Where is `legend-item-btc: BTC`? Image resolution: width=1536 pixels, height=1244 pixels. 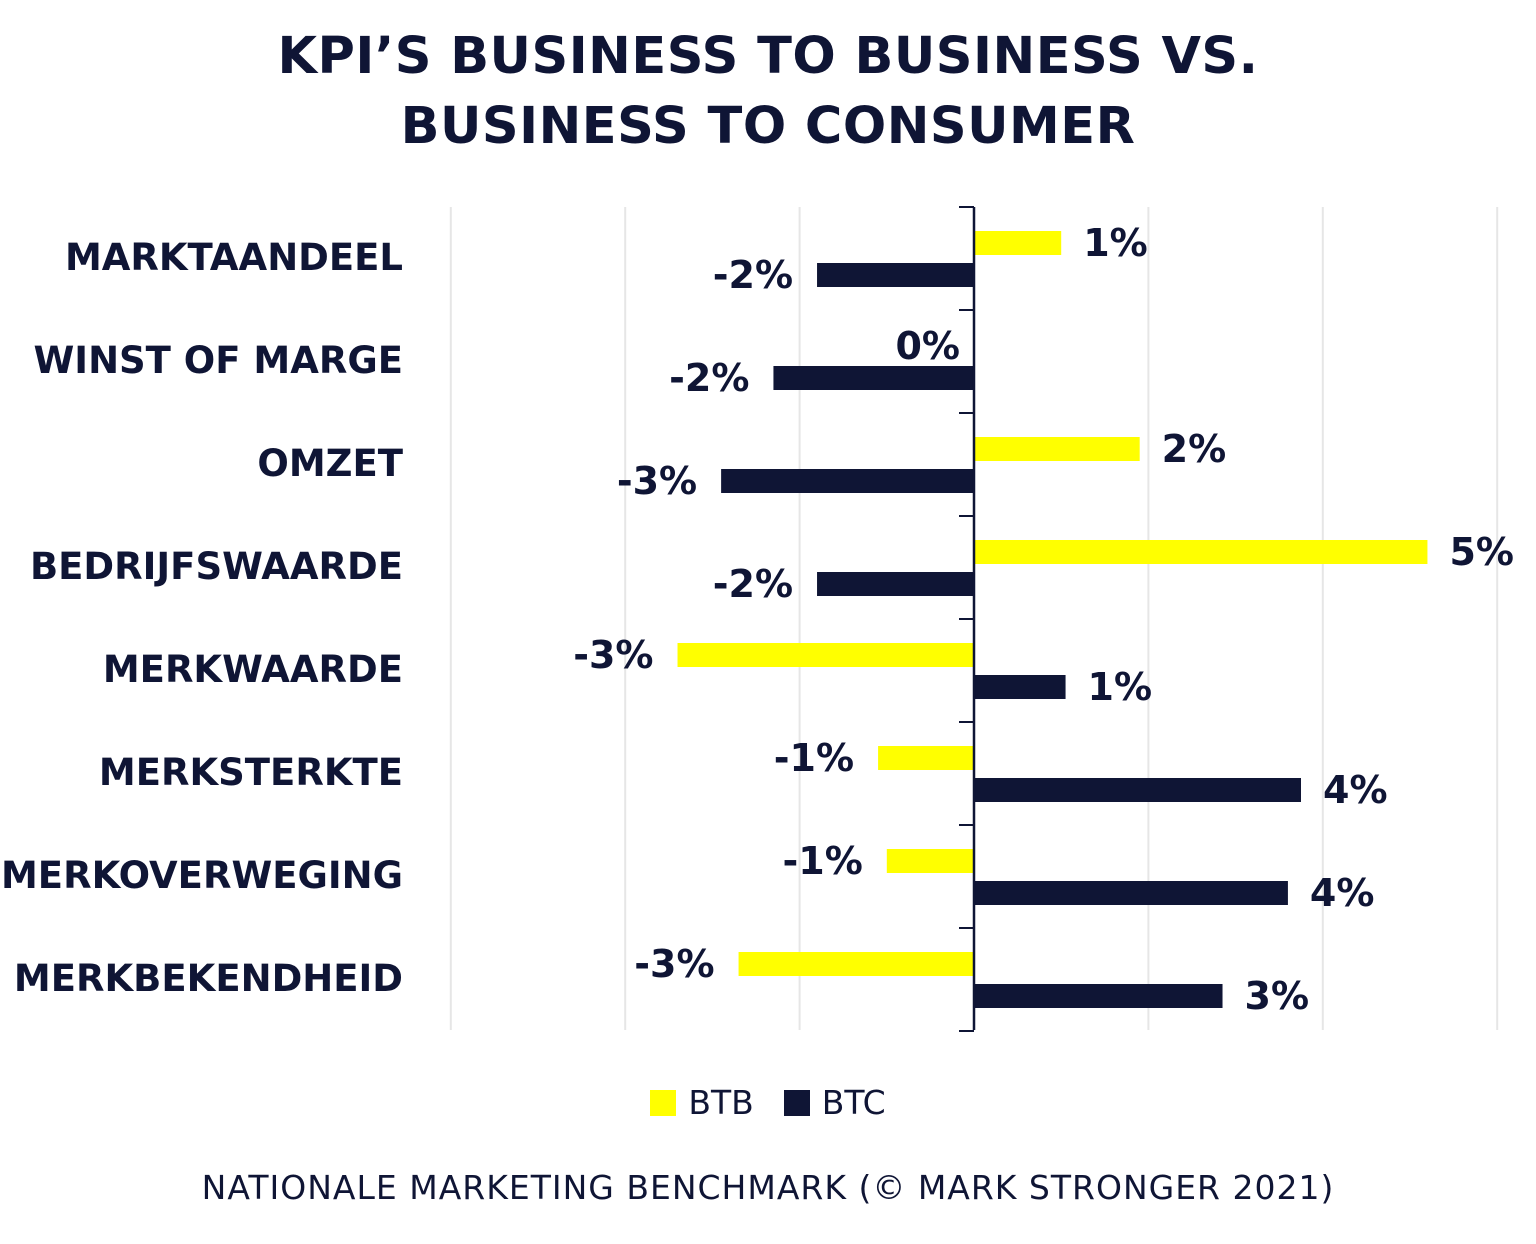 legend-item-btc: BTC is located at coordinates (834, 1102).